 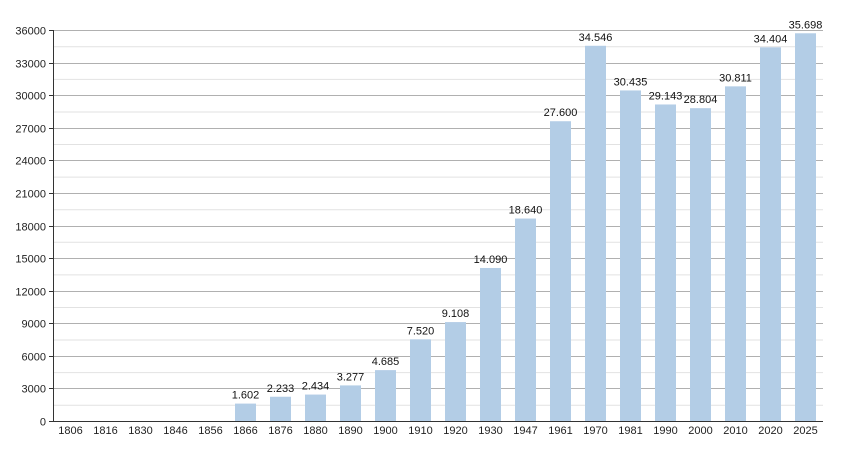 I want to click on x-tick-label: 1880, so click(x=315, y=431).